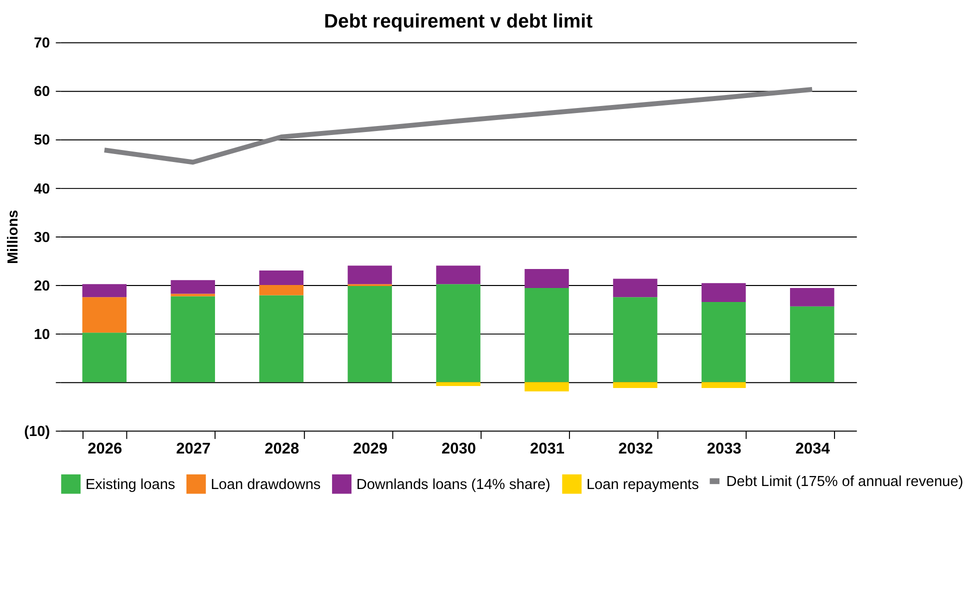  What do you see at coordinates (453, 484) in the screenshot?
I see `legend-label: Downlands loans (14% share)` at bounding box center [453, 484].